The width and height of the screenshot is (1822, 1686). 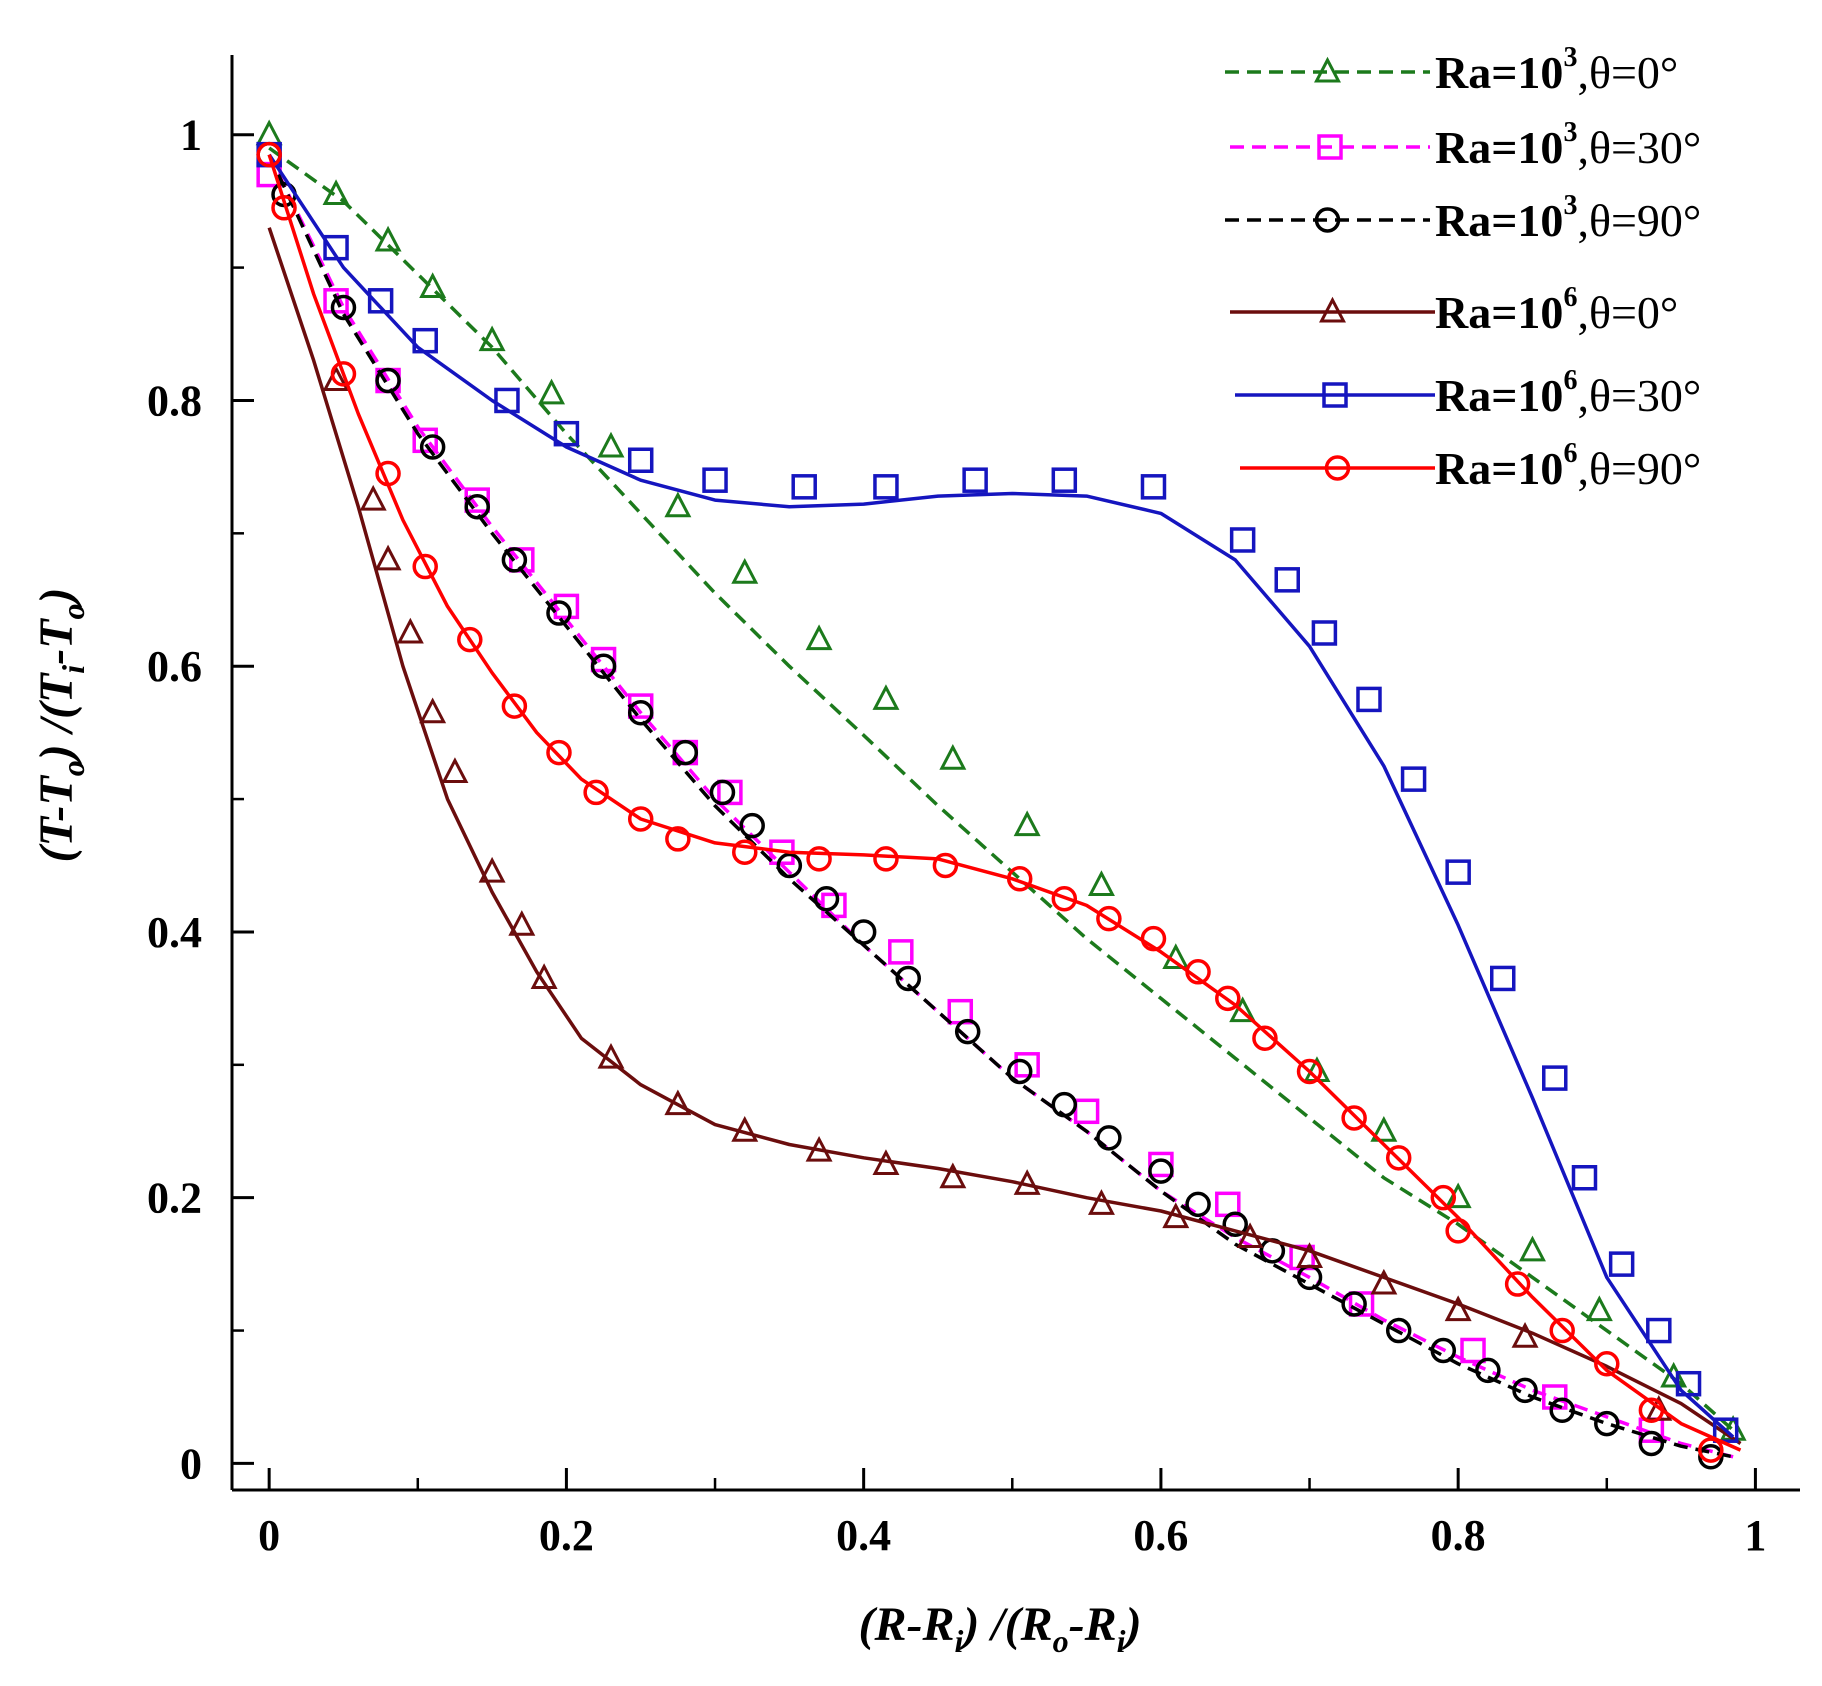 I want to click on x-tick-label: 0.2, so click(x=566, y=1535).